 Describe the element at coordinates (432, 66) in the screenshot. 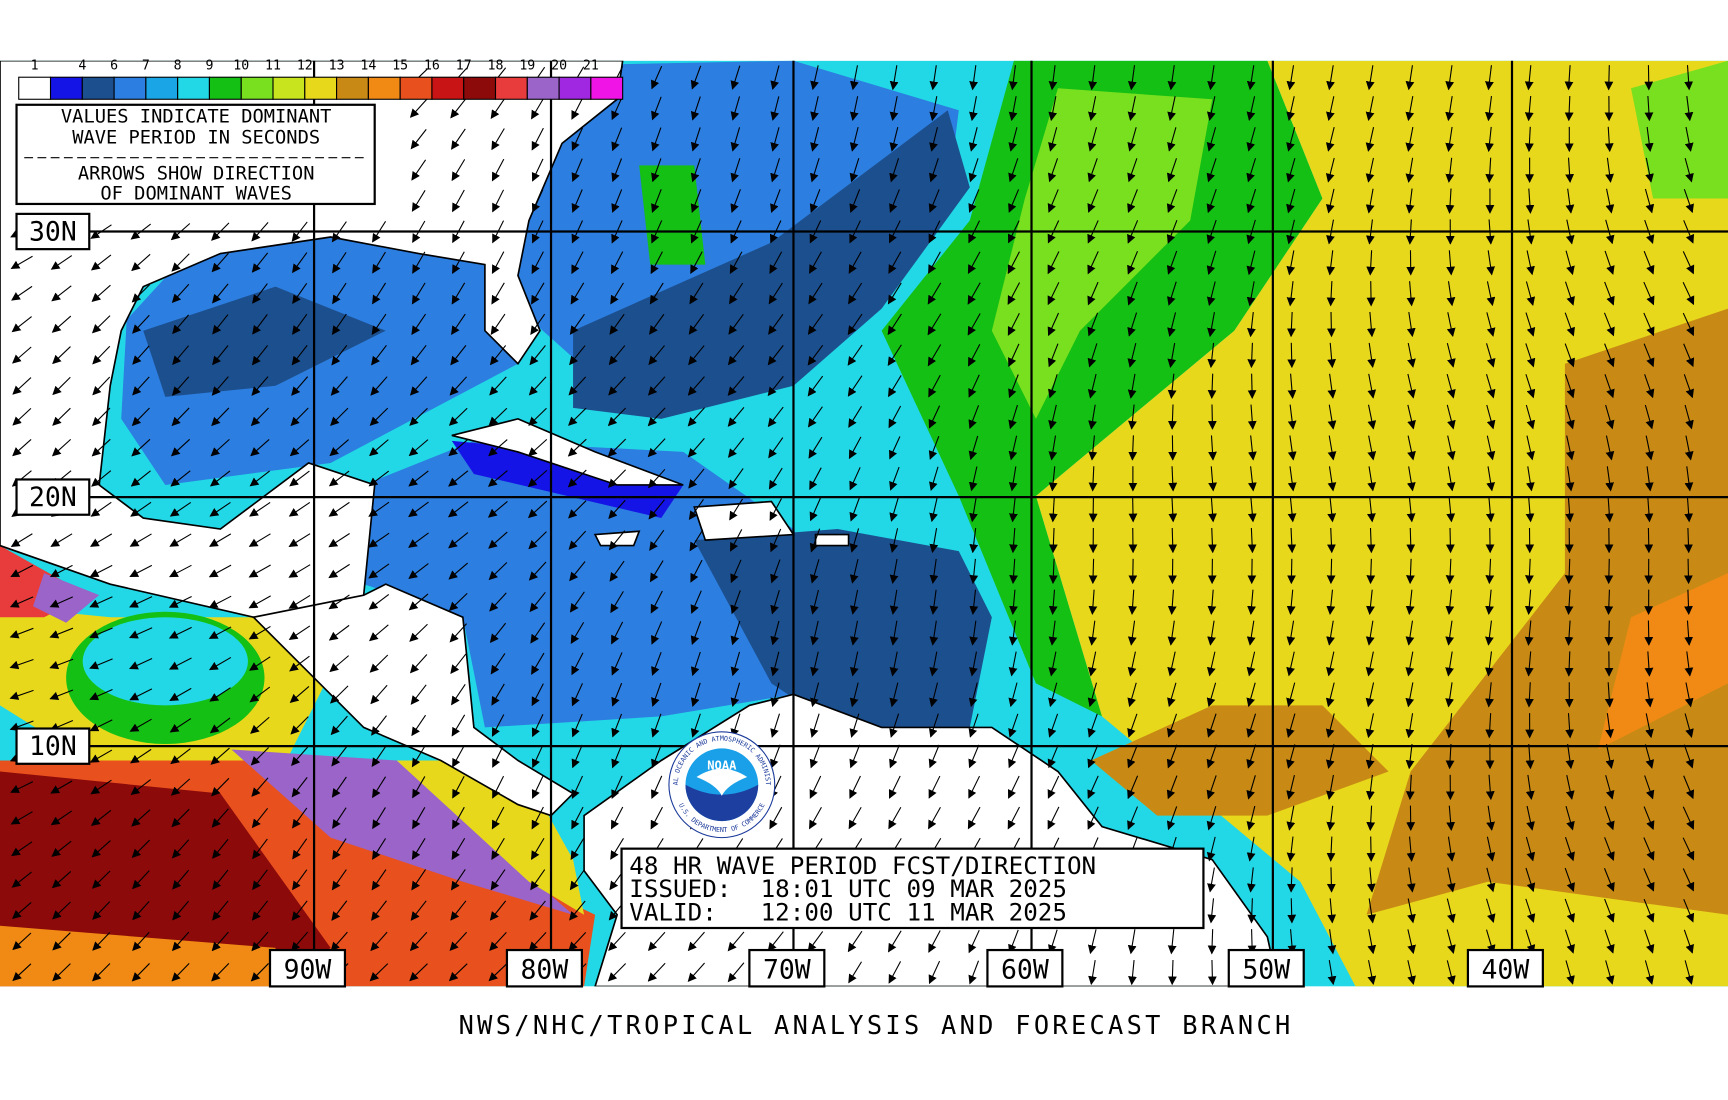

I see `legend-label: 16` at that location.